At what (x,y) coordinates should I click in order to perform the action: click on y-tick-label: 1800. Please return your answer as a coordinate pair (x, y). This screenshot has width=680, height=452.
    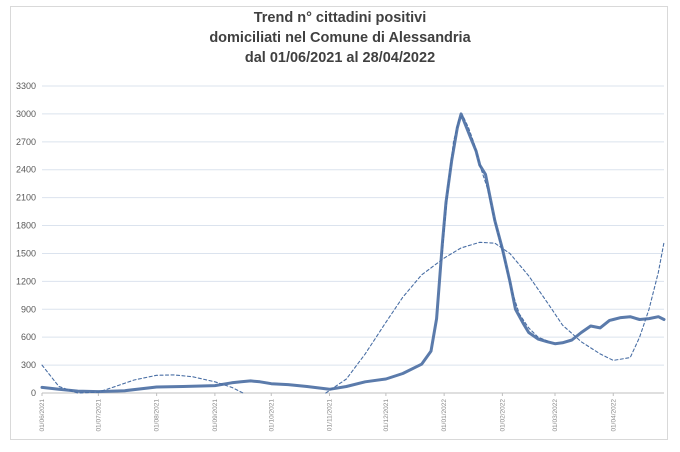
    Looking at the image, I should click on (26, 226).